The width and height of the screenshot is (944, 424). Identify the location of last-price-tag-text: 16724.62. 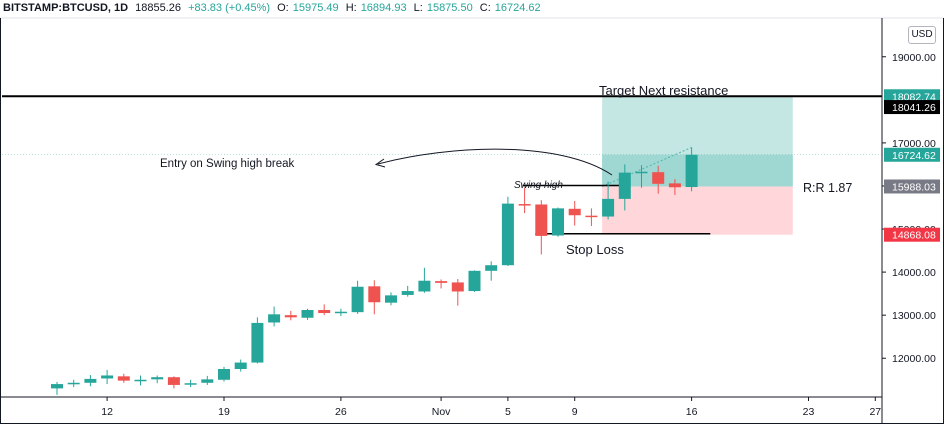
(914, 156).